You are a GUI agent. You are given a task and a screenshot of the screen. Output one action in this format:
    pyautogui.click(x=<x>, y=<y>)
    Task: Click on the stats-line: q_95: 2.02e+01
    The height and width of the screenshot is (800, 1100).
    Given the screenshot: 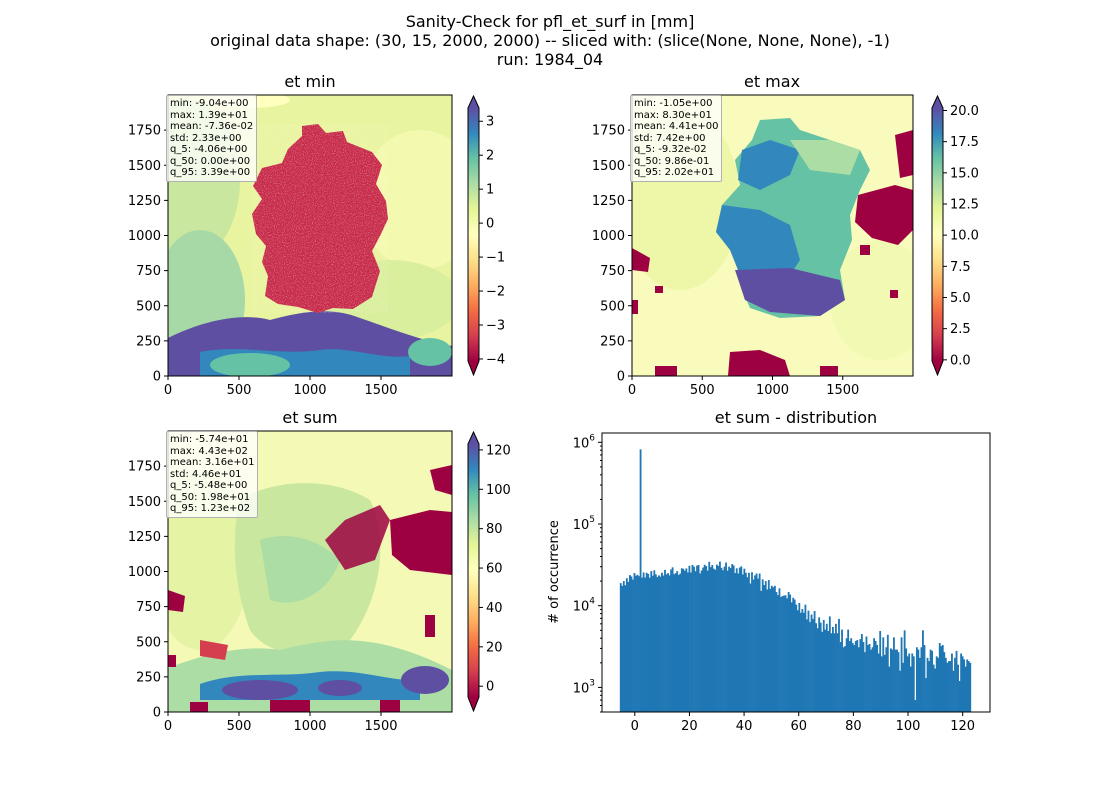 What is the action you would take?
    pyautogui.click(x=674, y=172)
    